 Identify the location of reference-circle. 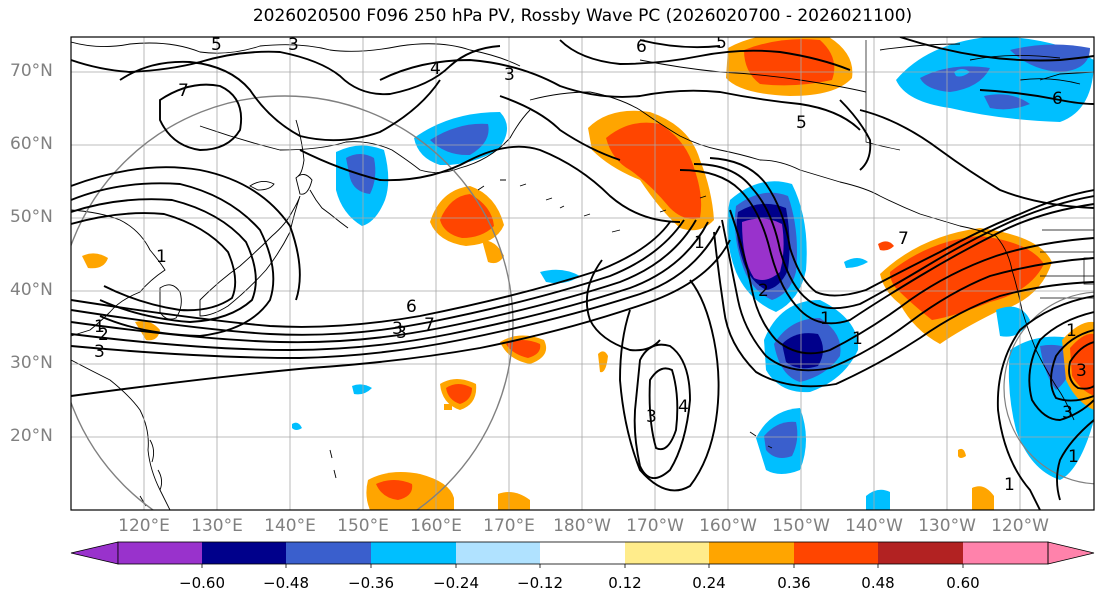
(1048, 388).